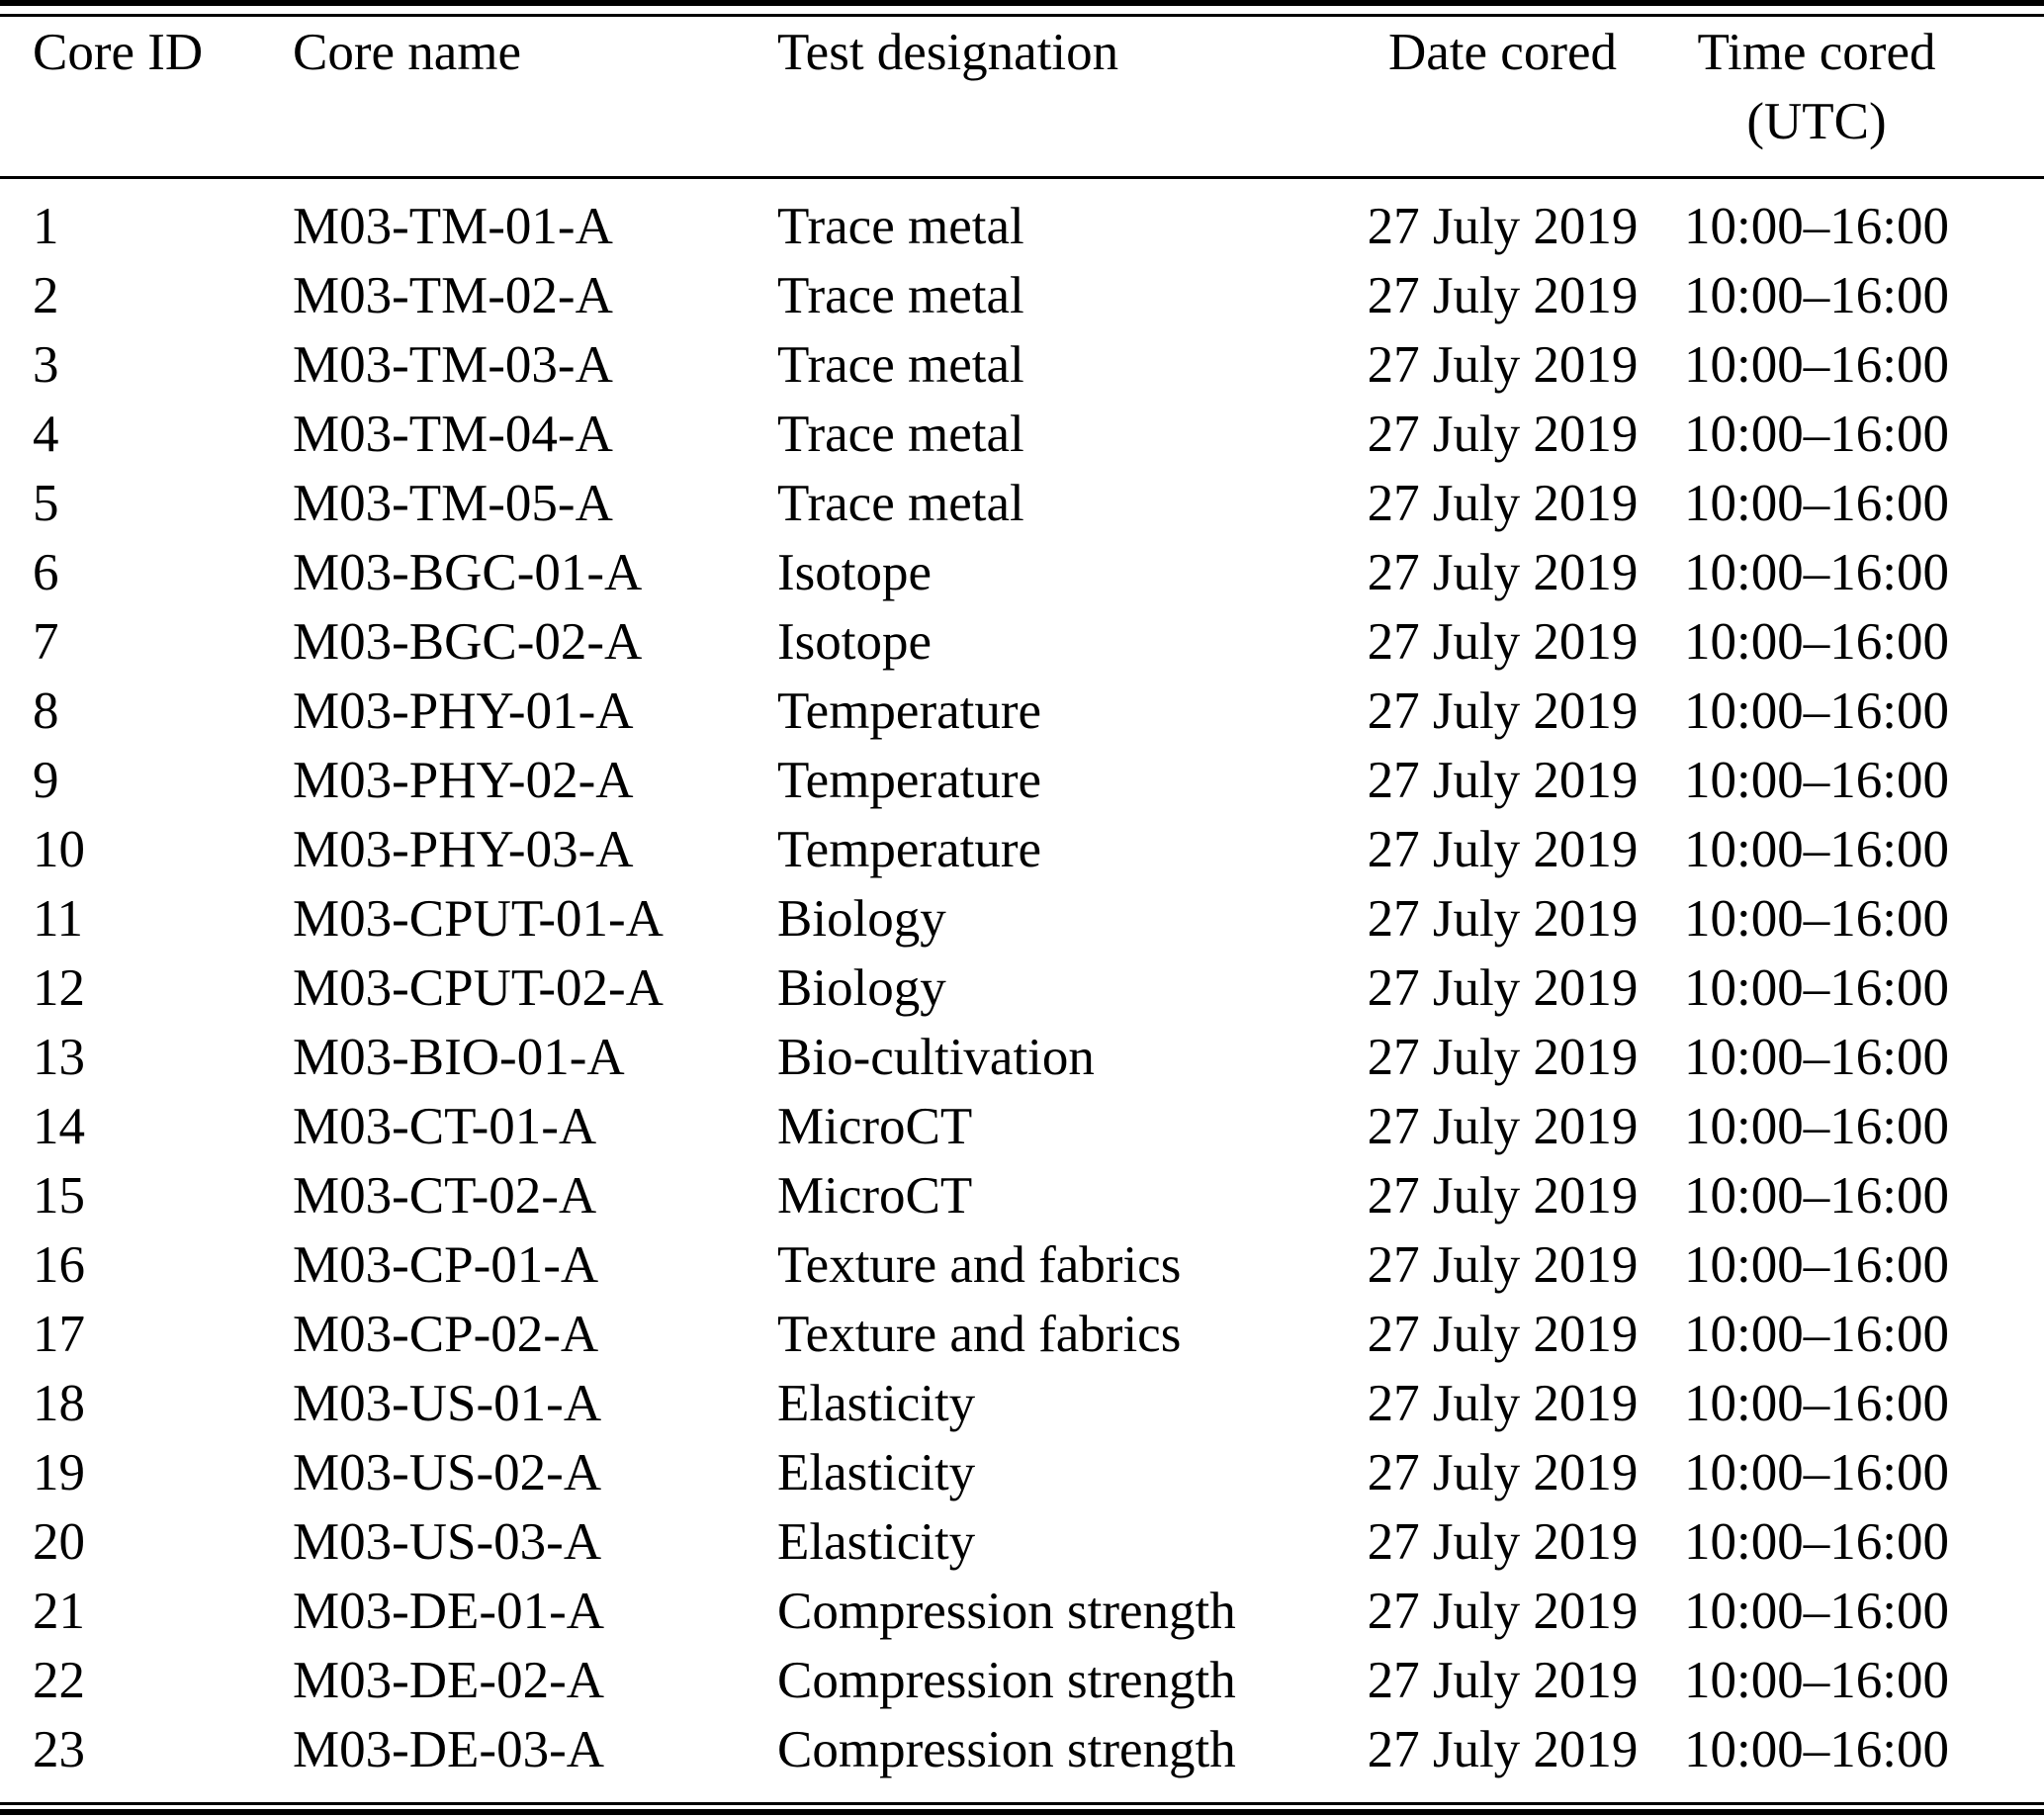  Describe the element at coordinates (46, 365) in the screenshot. I see `cell-core-id: 3` at that location.